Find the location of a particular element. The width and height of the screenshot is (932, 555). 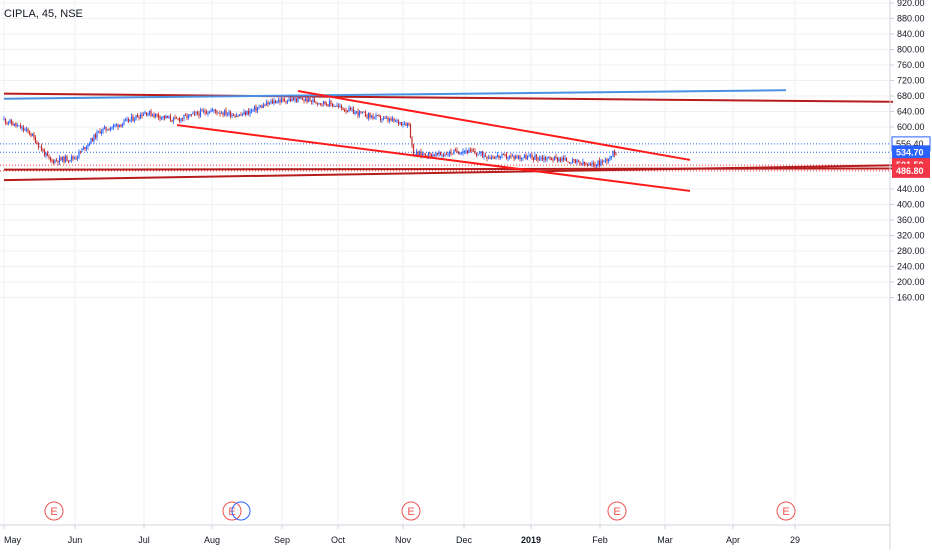

time-tick-label: Sep is located at coordinates (282, 540).